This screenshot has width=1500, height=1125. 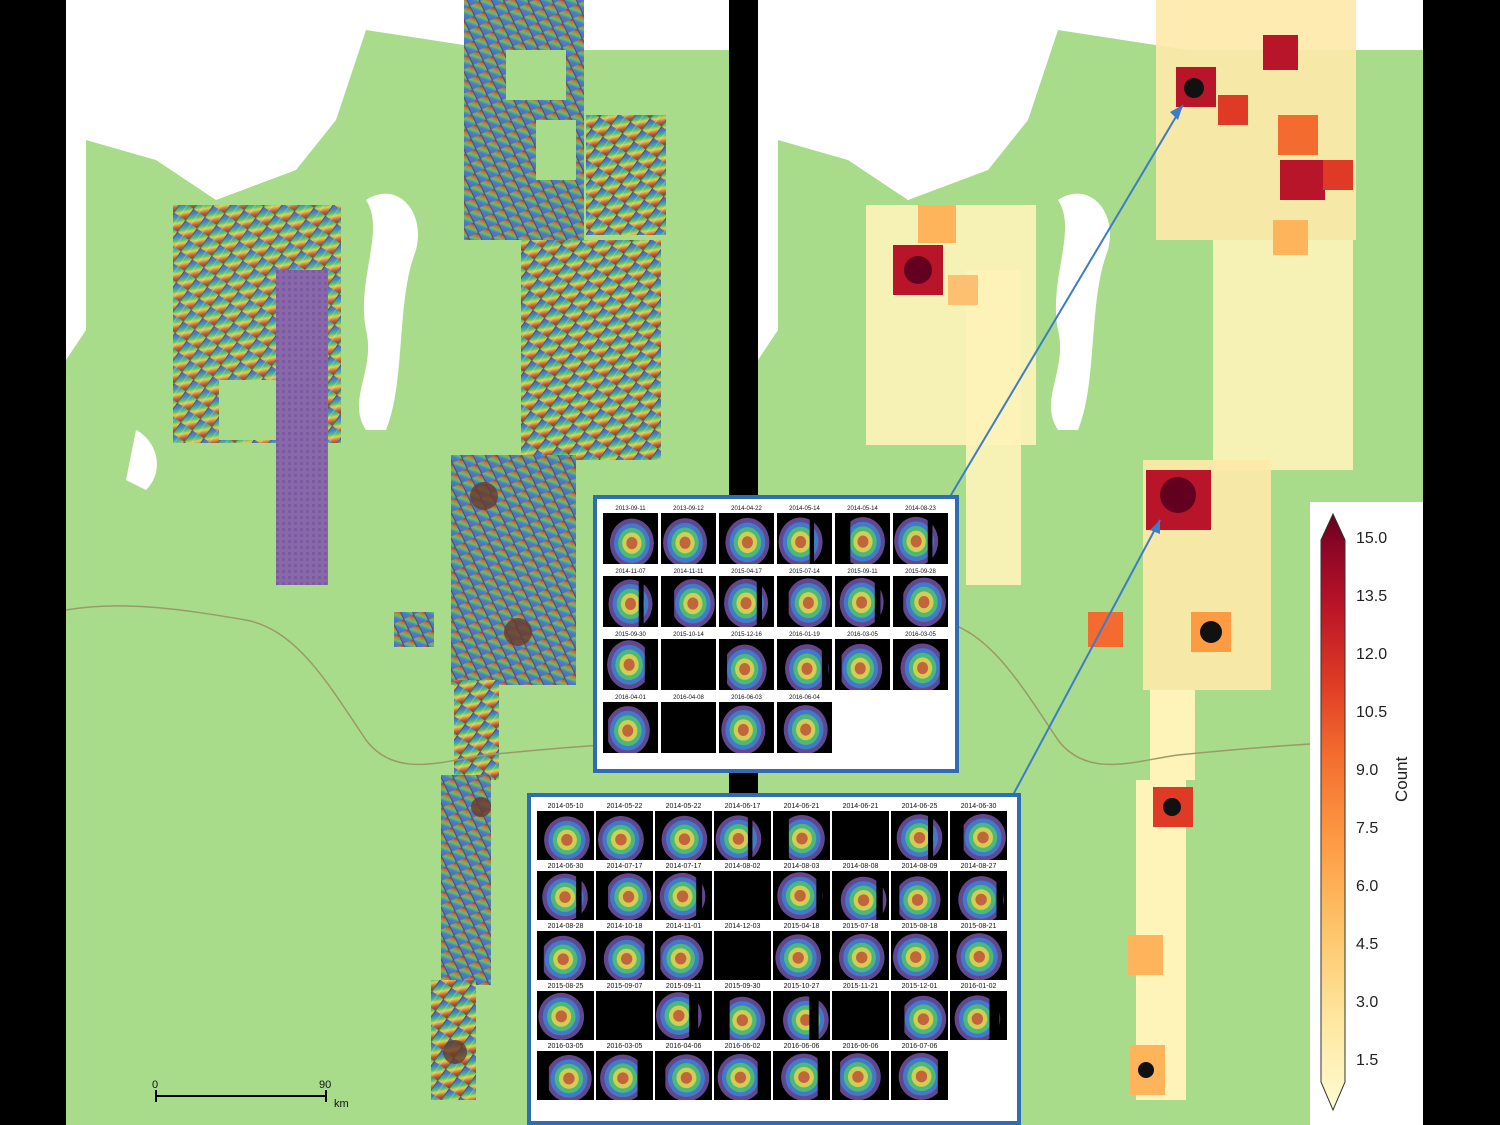 What do you see at coordinates (1333, 812) in the screenshot?
I see `colorbar-ramp` at bounding box center [1333, 812].